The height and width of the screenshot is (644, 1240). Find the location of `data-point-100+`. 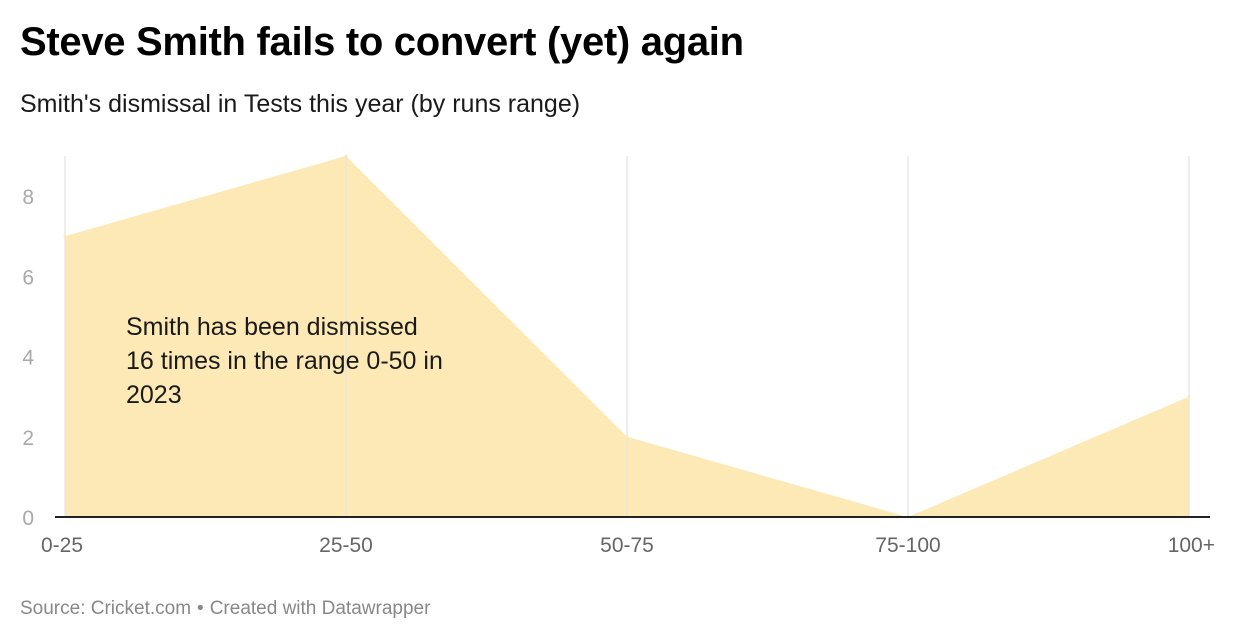

data-point-100+ is located at coordinates (1189, 397).